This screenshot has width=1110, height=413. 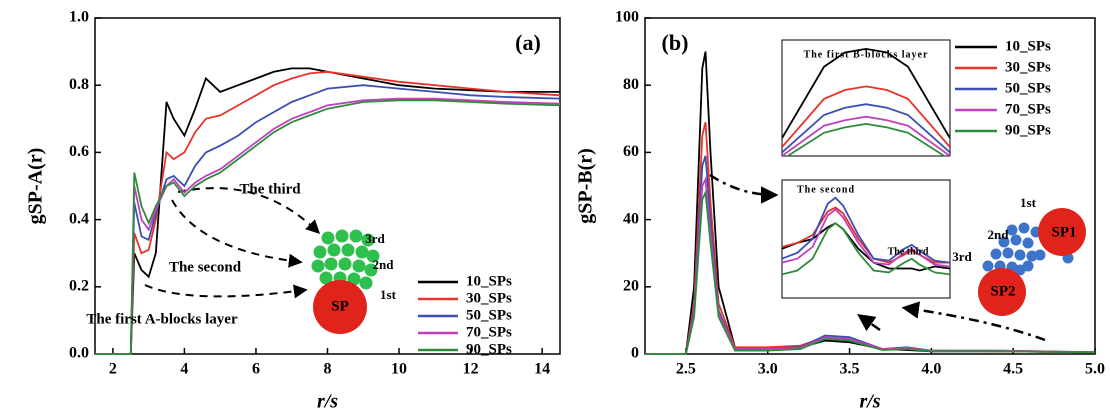 I want to click on x-tick-label: 4.5, so click(x=1013, y=369).